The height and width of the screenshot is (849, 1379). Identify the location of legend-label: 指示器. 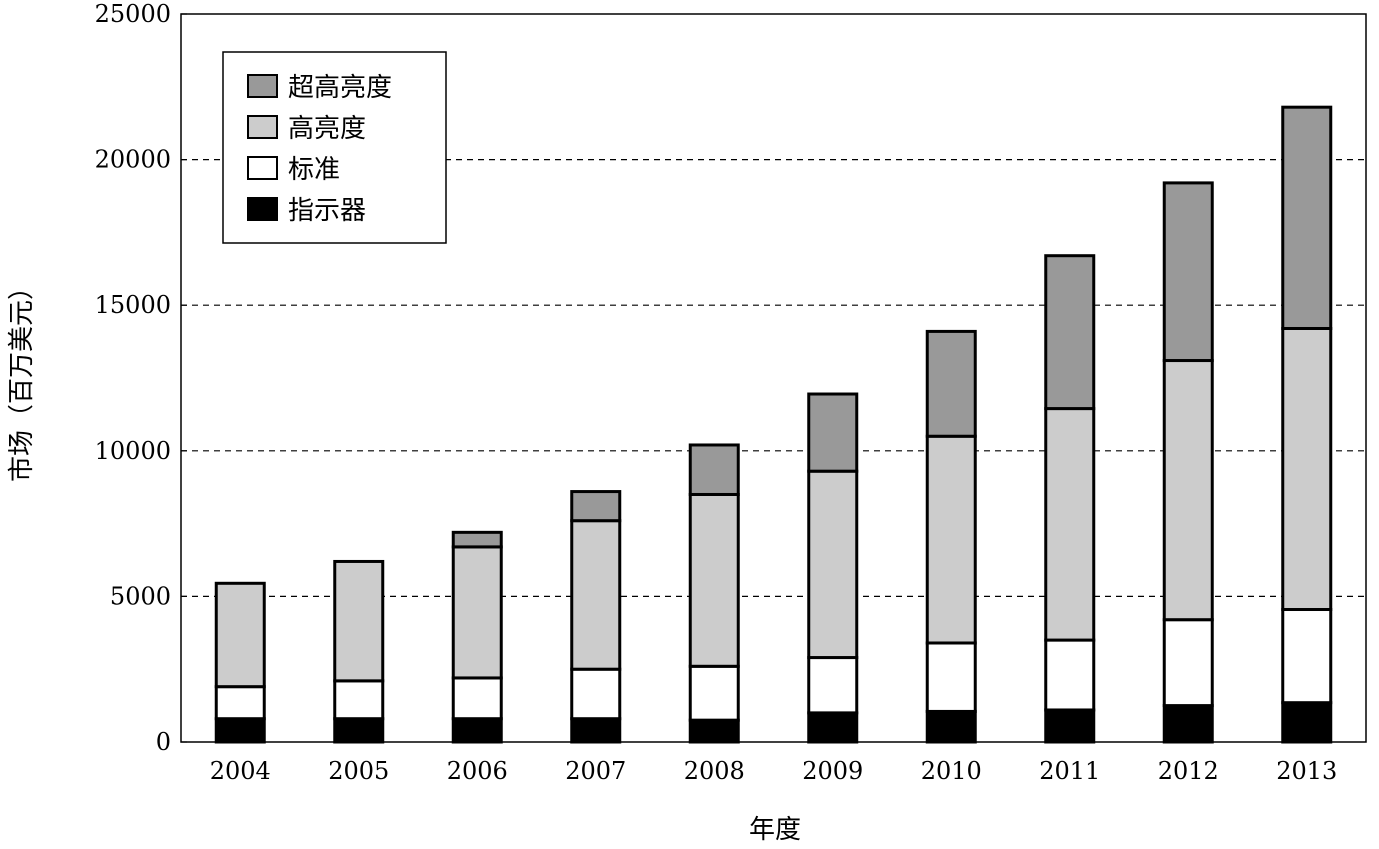
(327, 211).